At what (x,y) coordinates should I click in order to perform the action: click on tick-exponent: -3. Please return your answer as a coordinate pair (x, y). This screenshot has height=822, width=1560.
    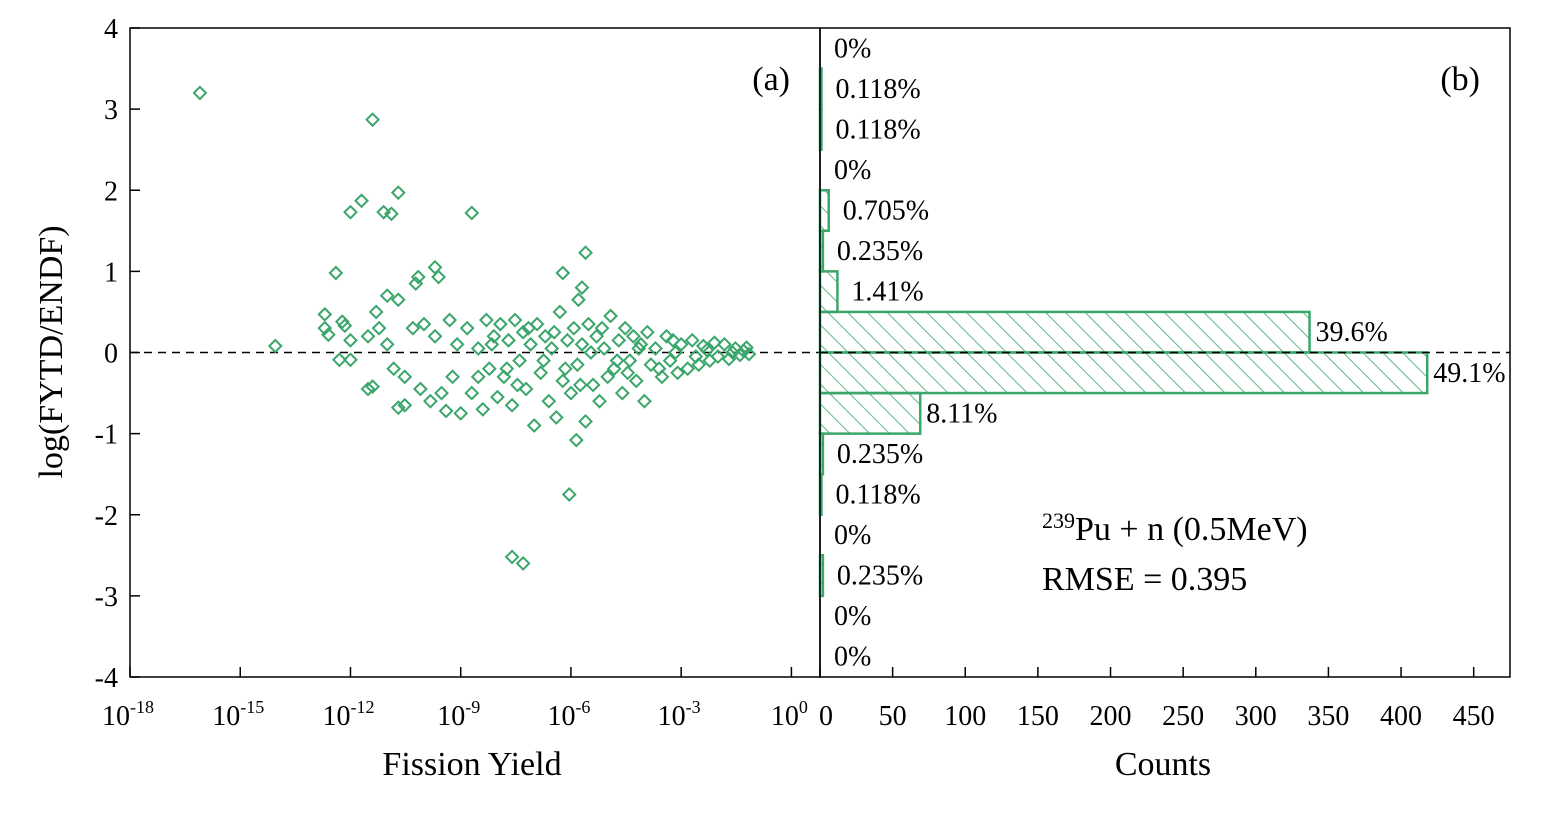
    Looking at the image, I should click on (693, 707).